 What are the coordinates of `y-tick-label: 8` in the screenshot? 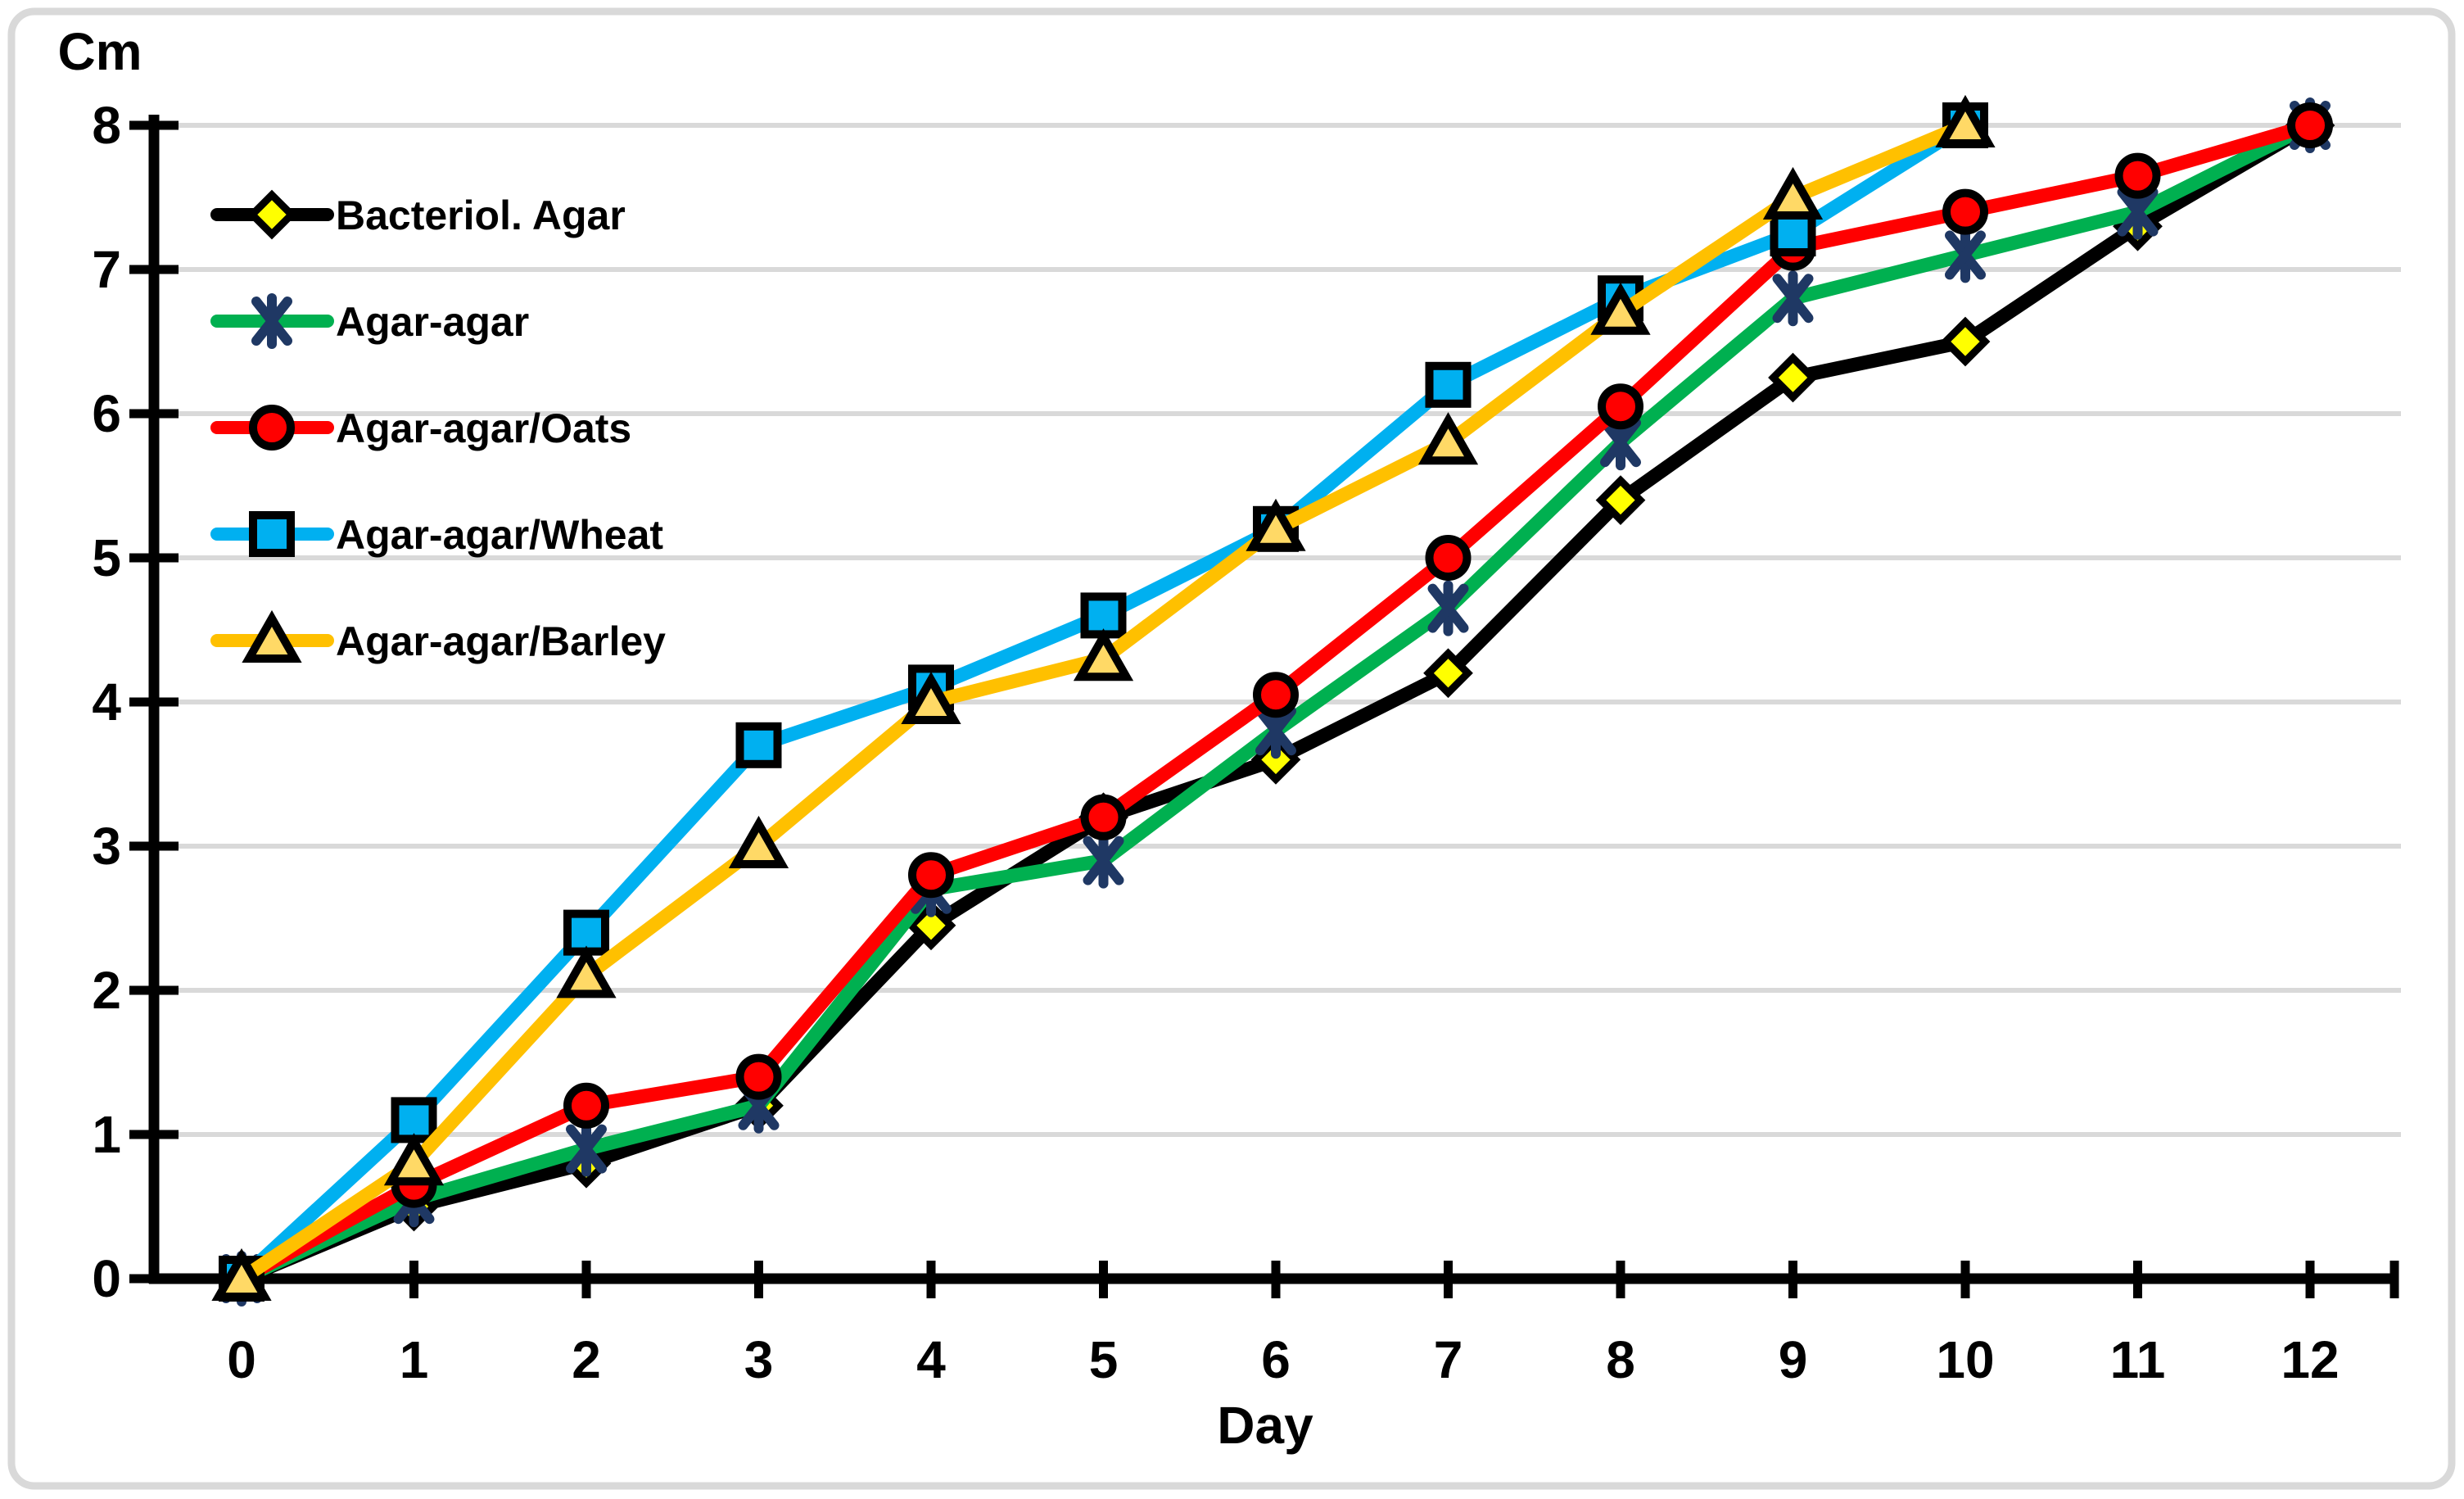 It's located at (106, 125).